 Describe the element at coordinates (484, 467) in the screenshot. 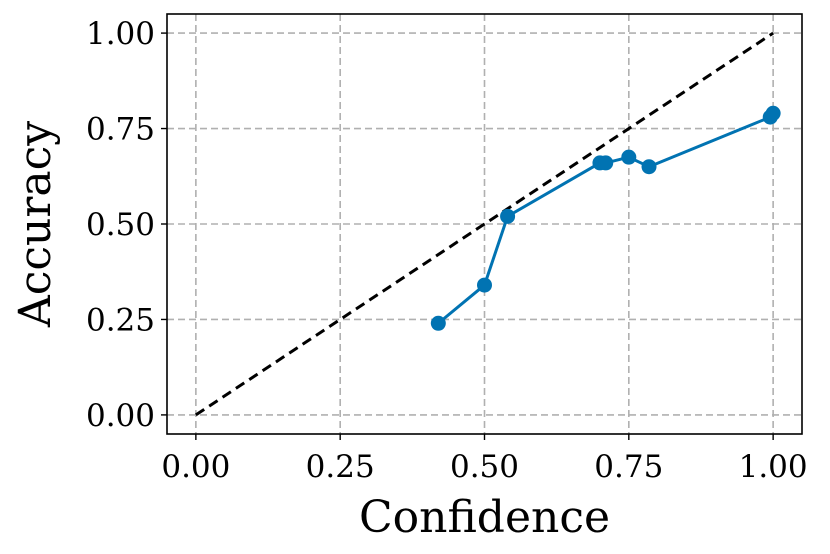

I see `x-tick-label: 0.50` at that location.